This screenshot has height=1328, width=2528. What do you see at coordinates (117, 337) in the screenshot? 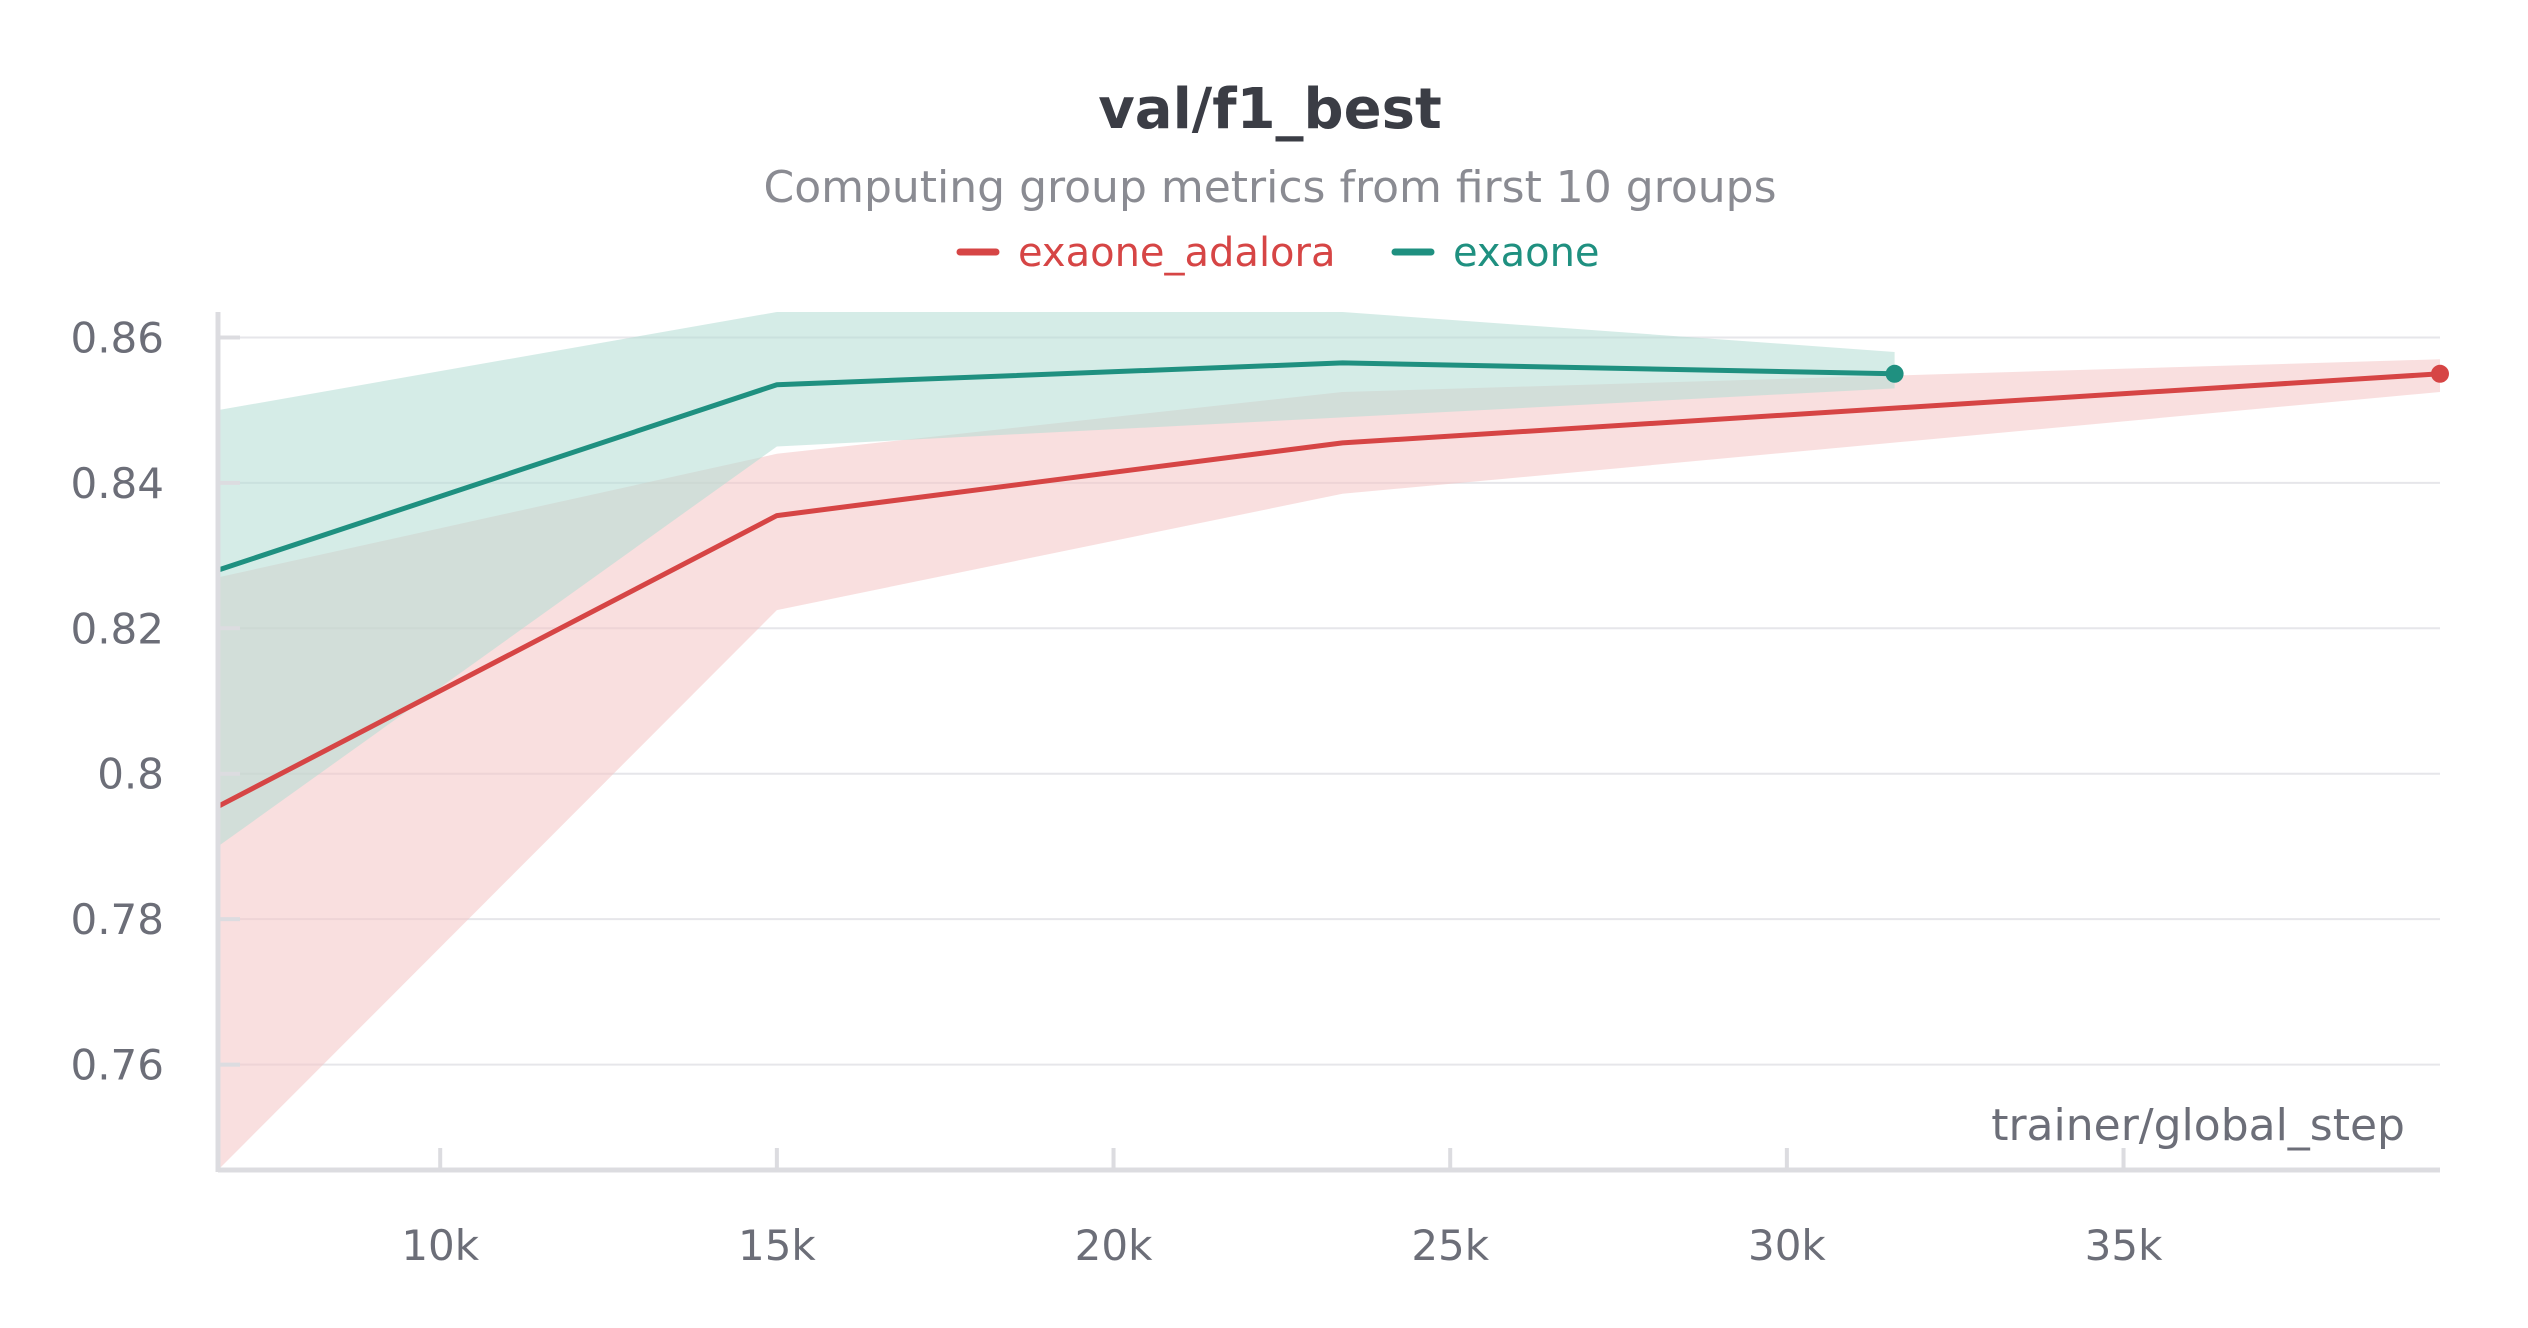
I see `y-tick-label-5: 0.86` at bounding box center [117, 337].